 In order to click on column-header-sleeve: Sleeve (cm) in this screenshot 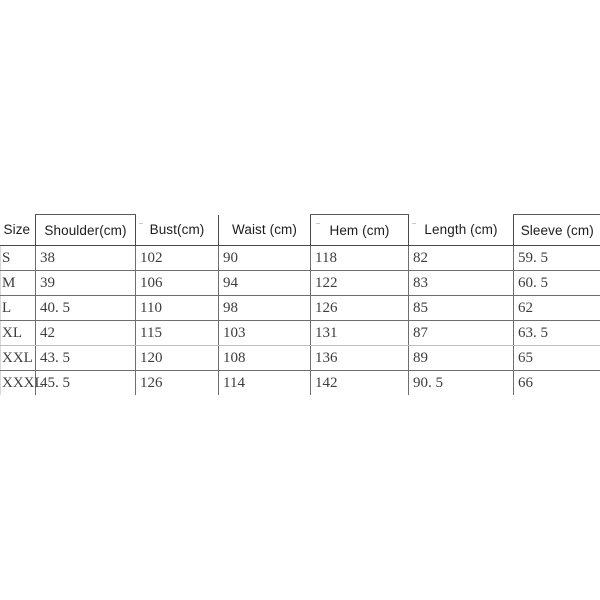, I will do `click(556, 230)`.